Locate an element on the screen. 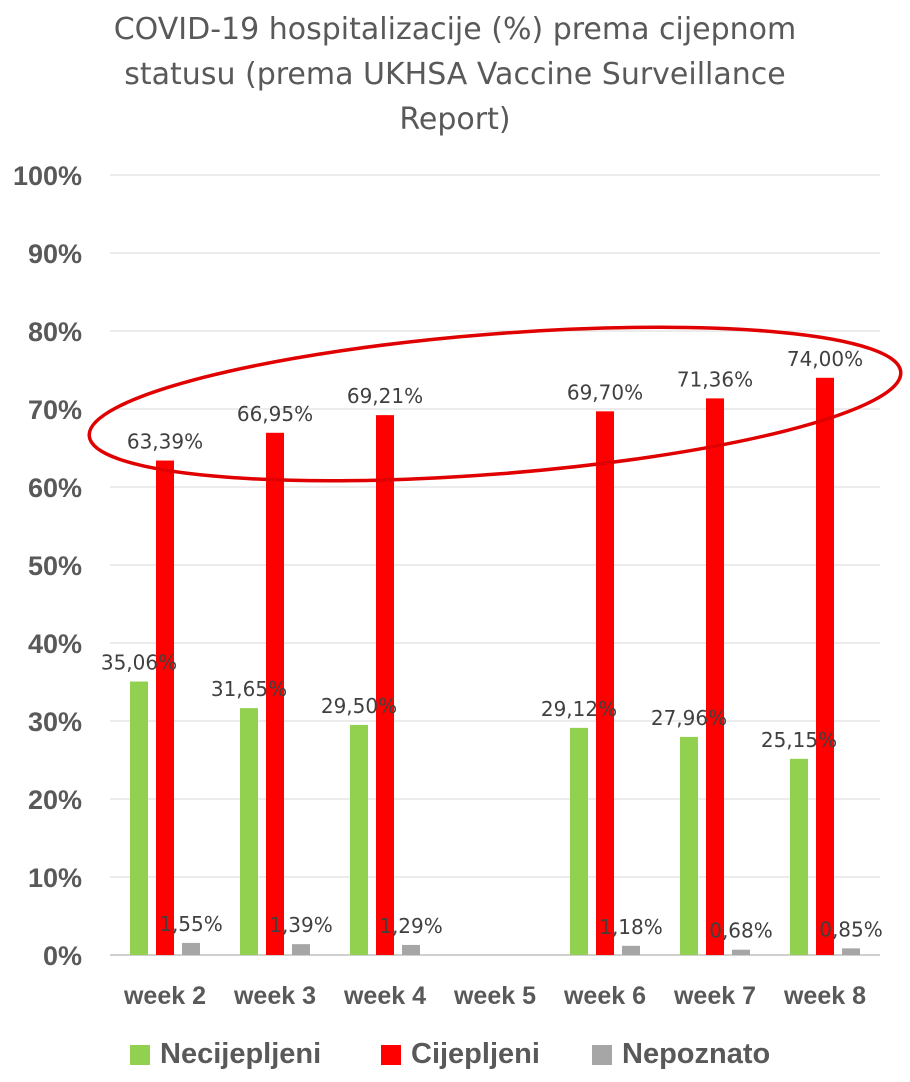 Image resolution: width=910 pixels, height=1082 pixels. legend-label-cijepljeni: Cijepljeni is located at coordinates (475, 1054).